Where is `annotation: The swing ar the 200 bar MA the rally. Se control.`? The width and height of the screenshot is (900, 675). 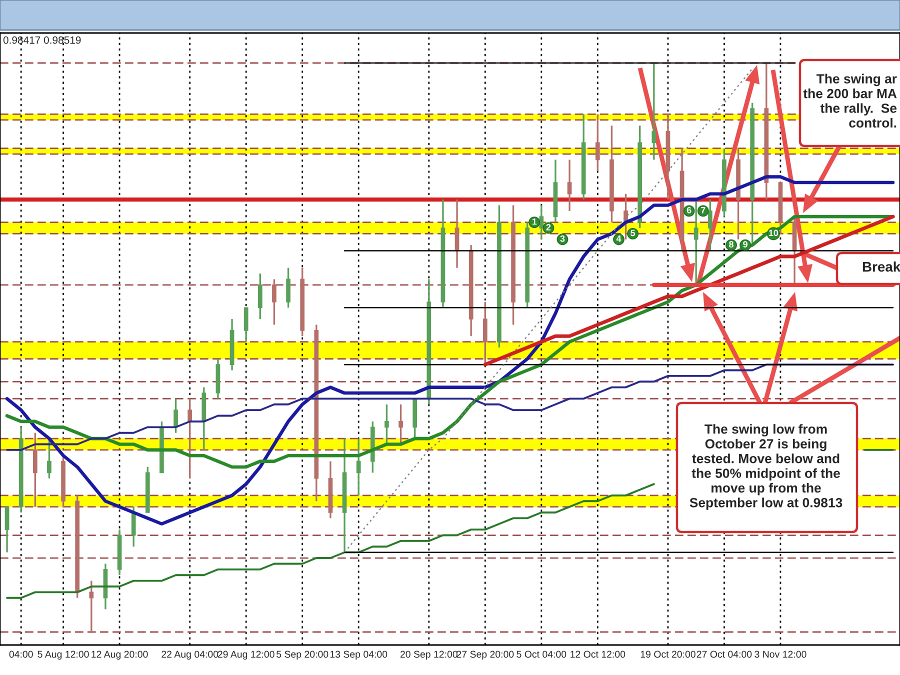 annotation: The swing ar the 200 bar MA the rally. Se control. is located at coordinates (850, 101).